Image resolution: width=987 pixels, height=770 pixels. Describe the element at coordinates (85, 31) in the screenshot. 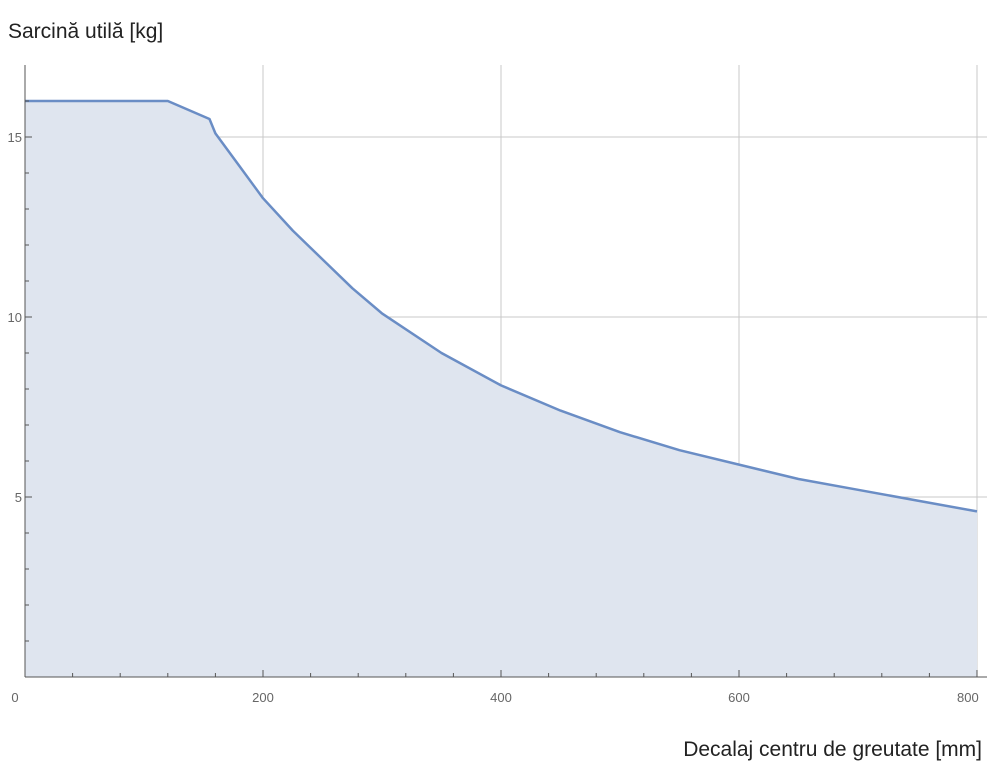

I see `y-axis-label: Sarcină utilă [kg]` at that location.